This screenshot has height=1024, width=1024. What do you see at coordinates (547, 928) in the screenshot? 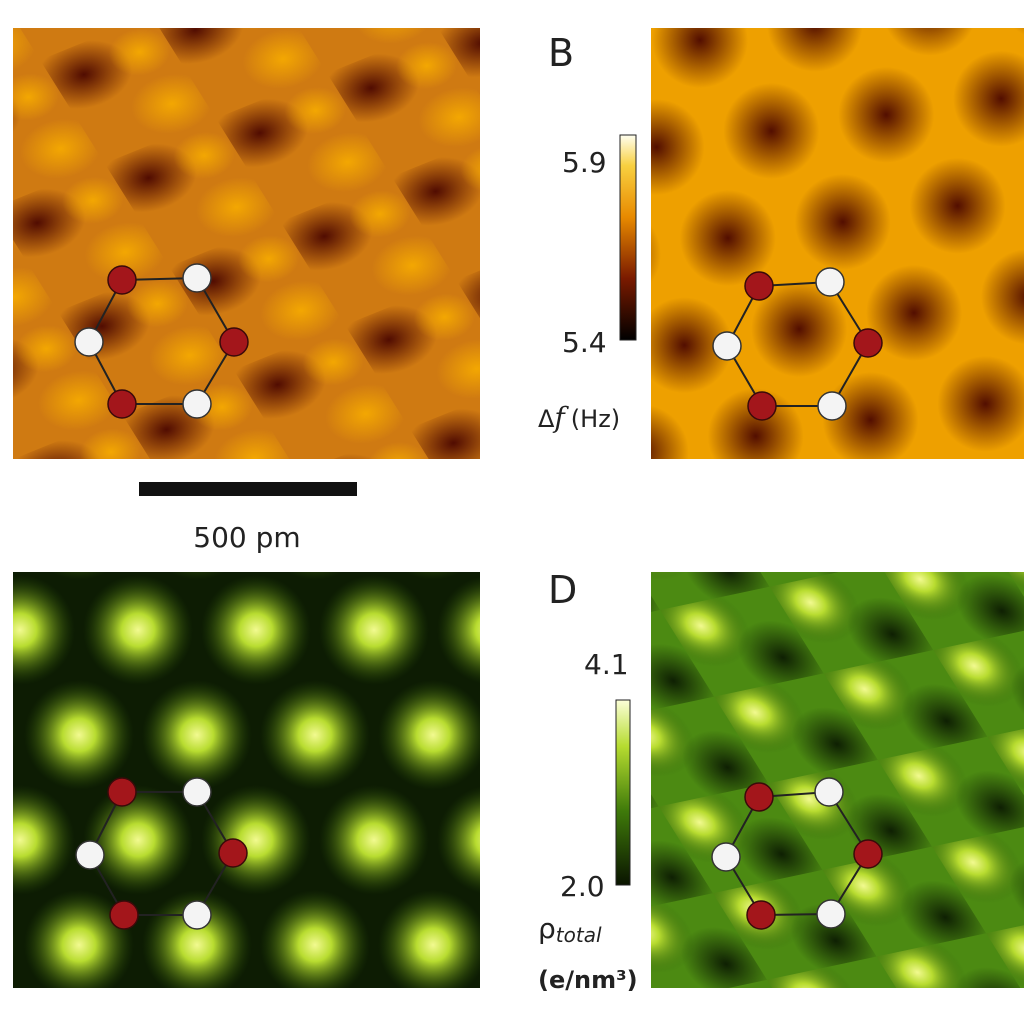
I see `symbol: ρ` at bounding box center [547, 928].